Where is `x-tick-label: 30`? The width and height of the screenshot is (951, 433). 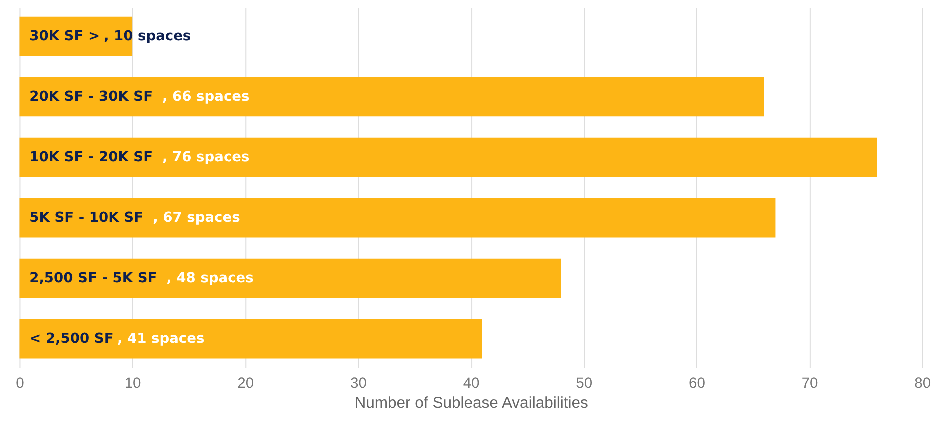 x-tick-label: 30 is located at coordinates (358, 384).